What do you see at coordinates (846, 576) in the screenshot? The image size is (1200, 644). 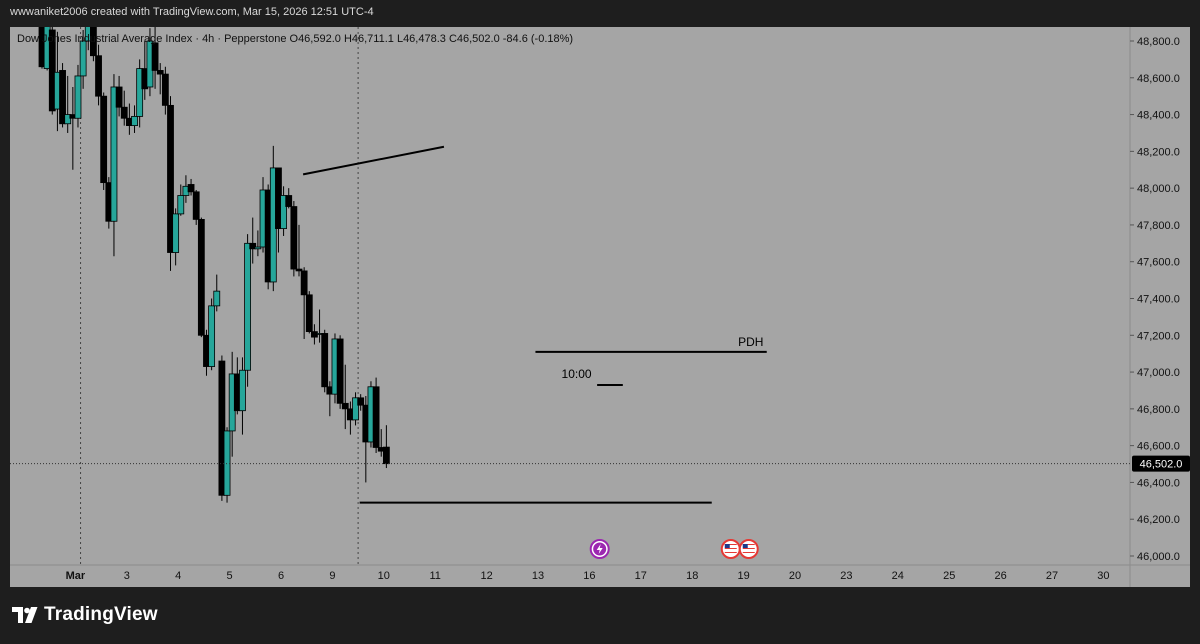 I see `x-tick-label: 23` at bounding box center [846, 576].